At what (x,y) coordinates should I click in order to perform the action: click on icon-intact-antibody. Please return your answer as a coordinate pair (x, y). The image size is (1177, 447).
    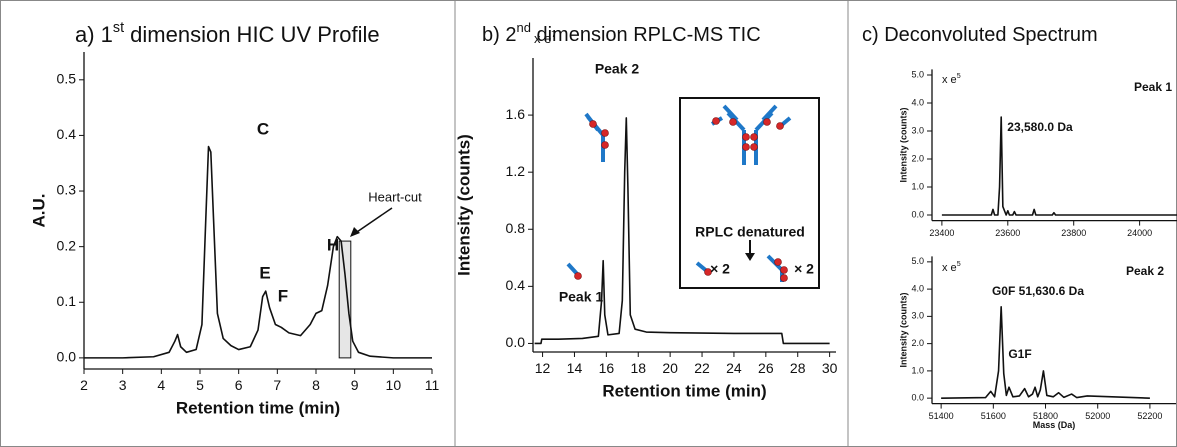
    Looking at the image, I should click on (751, 134).